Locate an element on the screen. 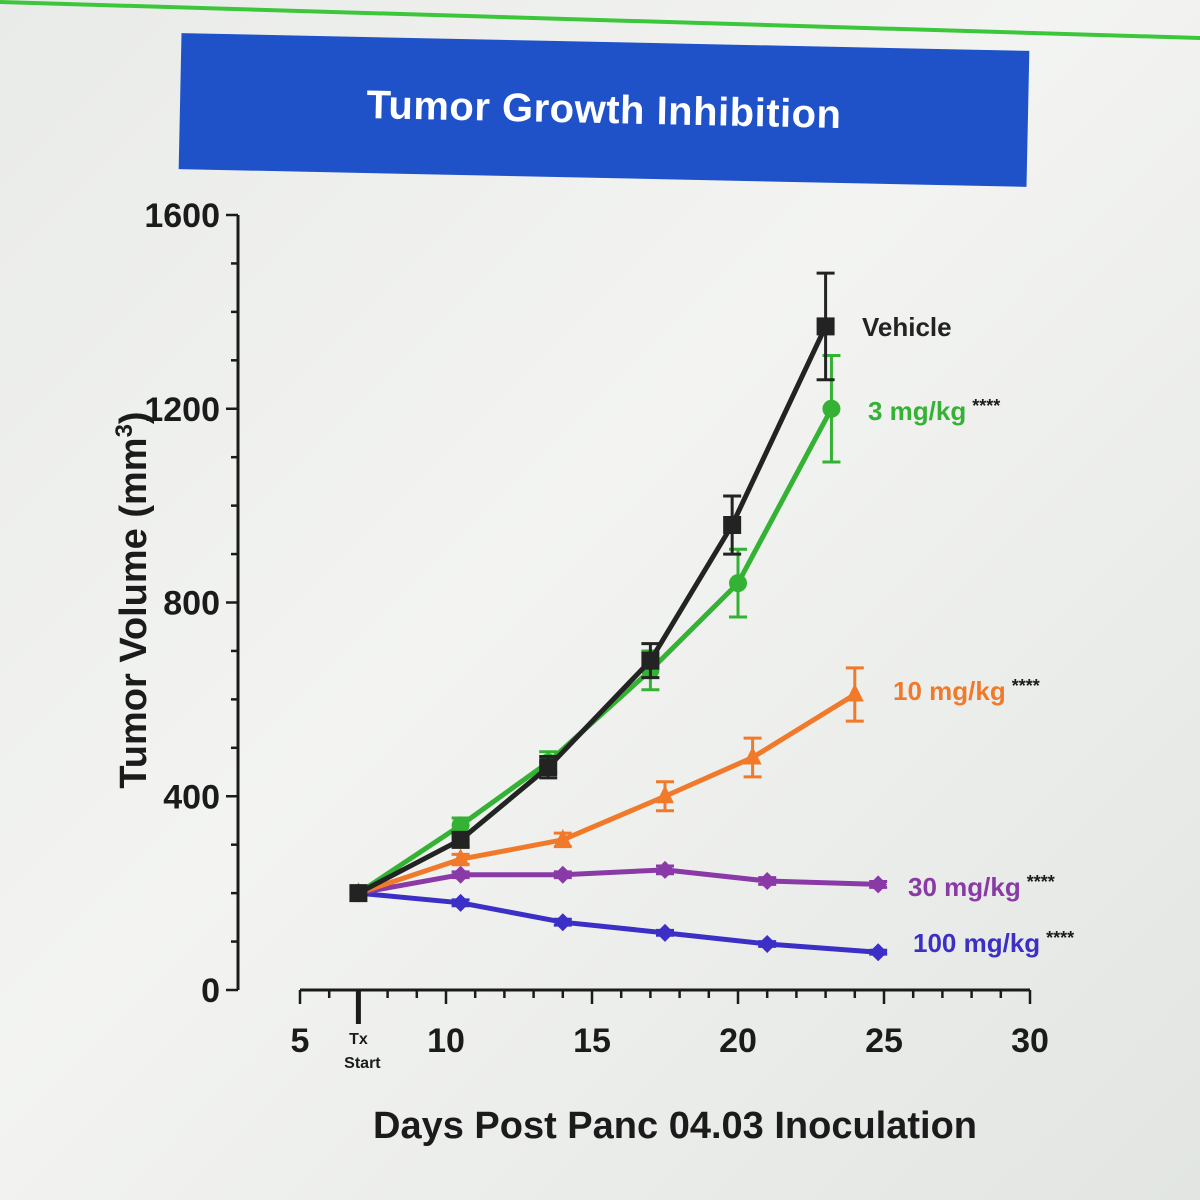 This screenshot has width=1200, height=1200. y-axis-title: Tumor Volume (mm3) is located at coordinates (133, 599).